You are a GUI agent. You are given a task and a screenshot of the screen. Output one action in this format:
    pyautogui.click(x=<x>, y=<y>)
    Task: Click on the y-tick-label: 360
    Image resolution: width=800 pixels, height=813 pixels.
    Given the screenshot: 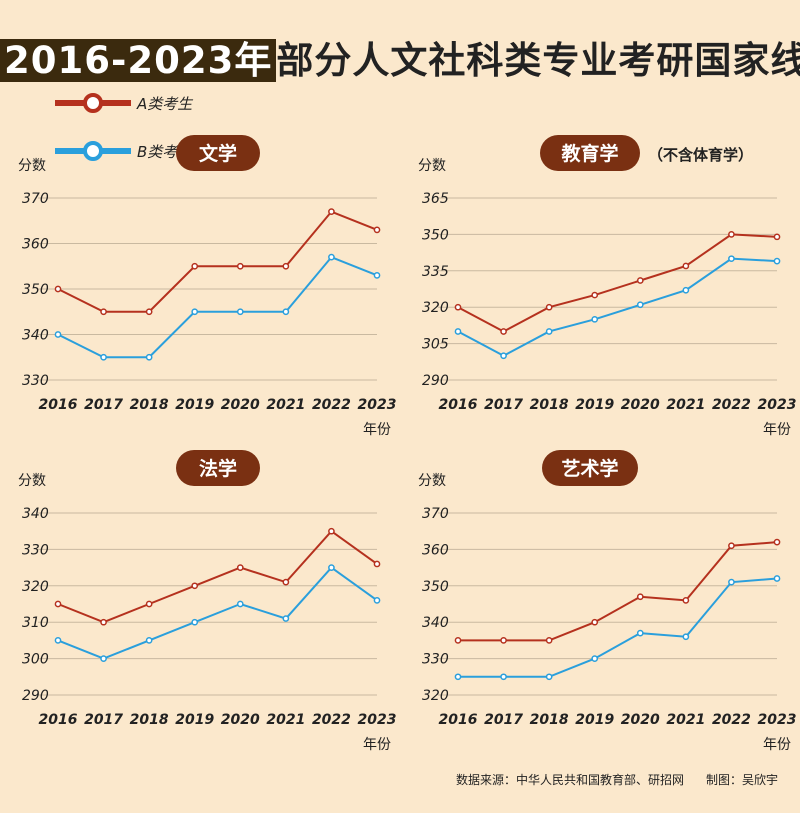 What is the action you would take?
    pyautogui.click(x=35, y=245)
    